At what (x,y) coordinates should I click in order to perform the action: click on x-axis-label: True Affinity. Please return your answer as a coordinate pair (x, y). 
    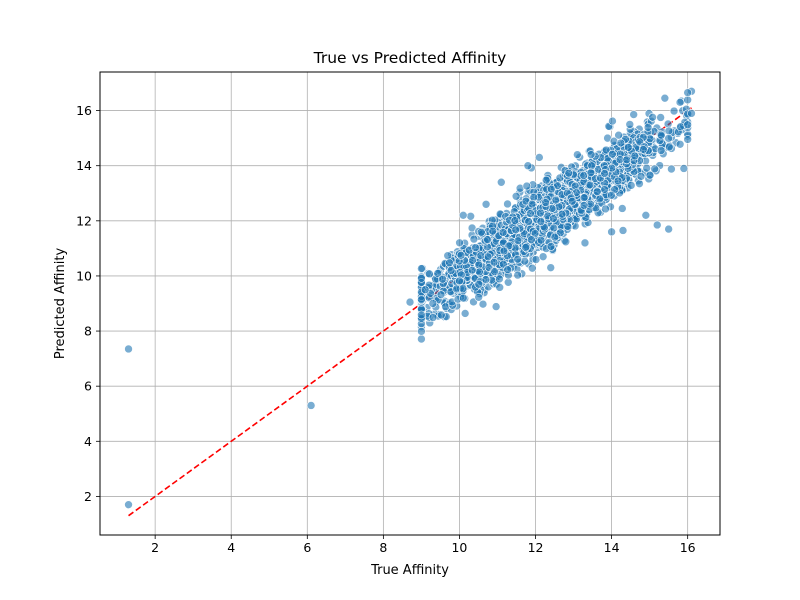
    Looking at the image, I should click on (409, 570).